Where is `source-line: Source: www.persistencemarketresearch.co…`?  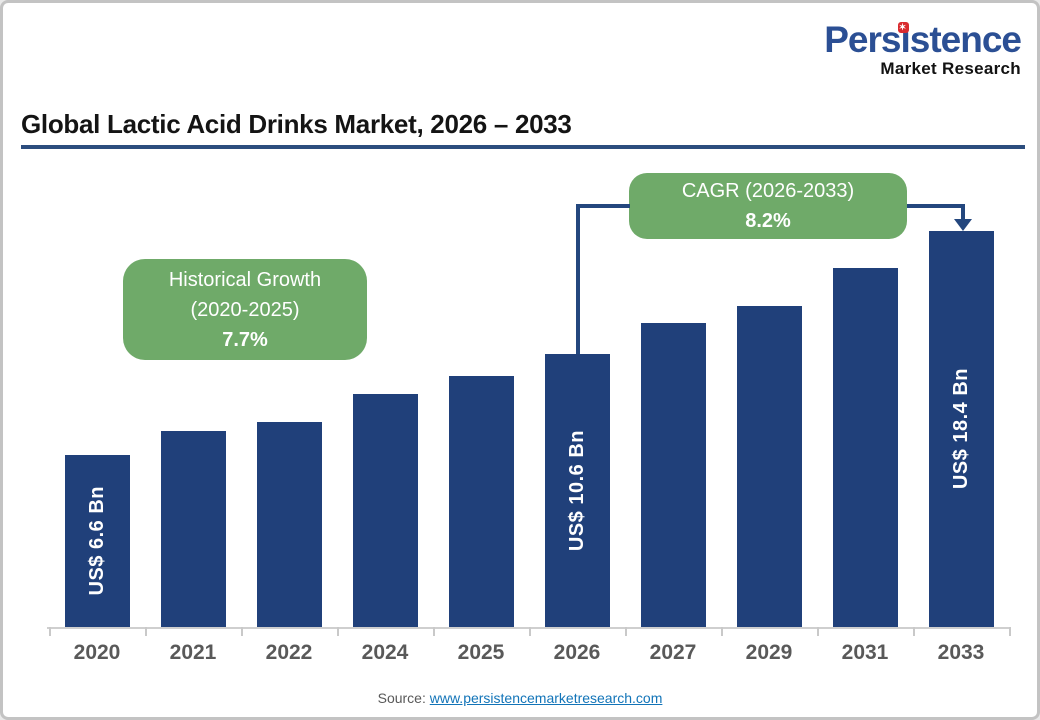 source-line: Source: www.persistencemarketresearch.co… is located at coordinates (520, 698).